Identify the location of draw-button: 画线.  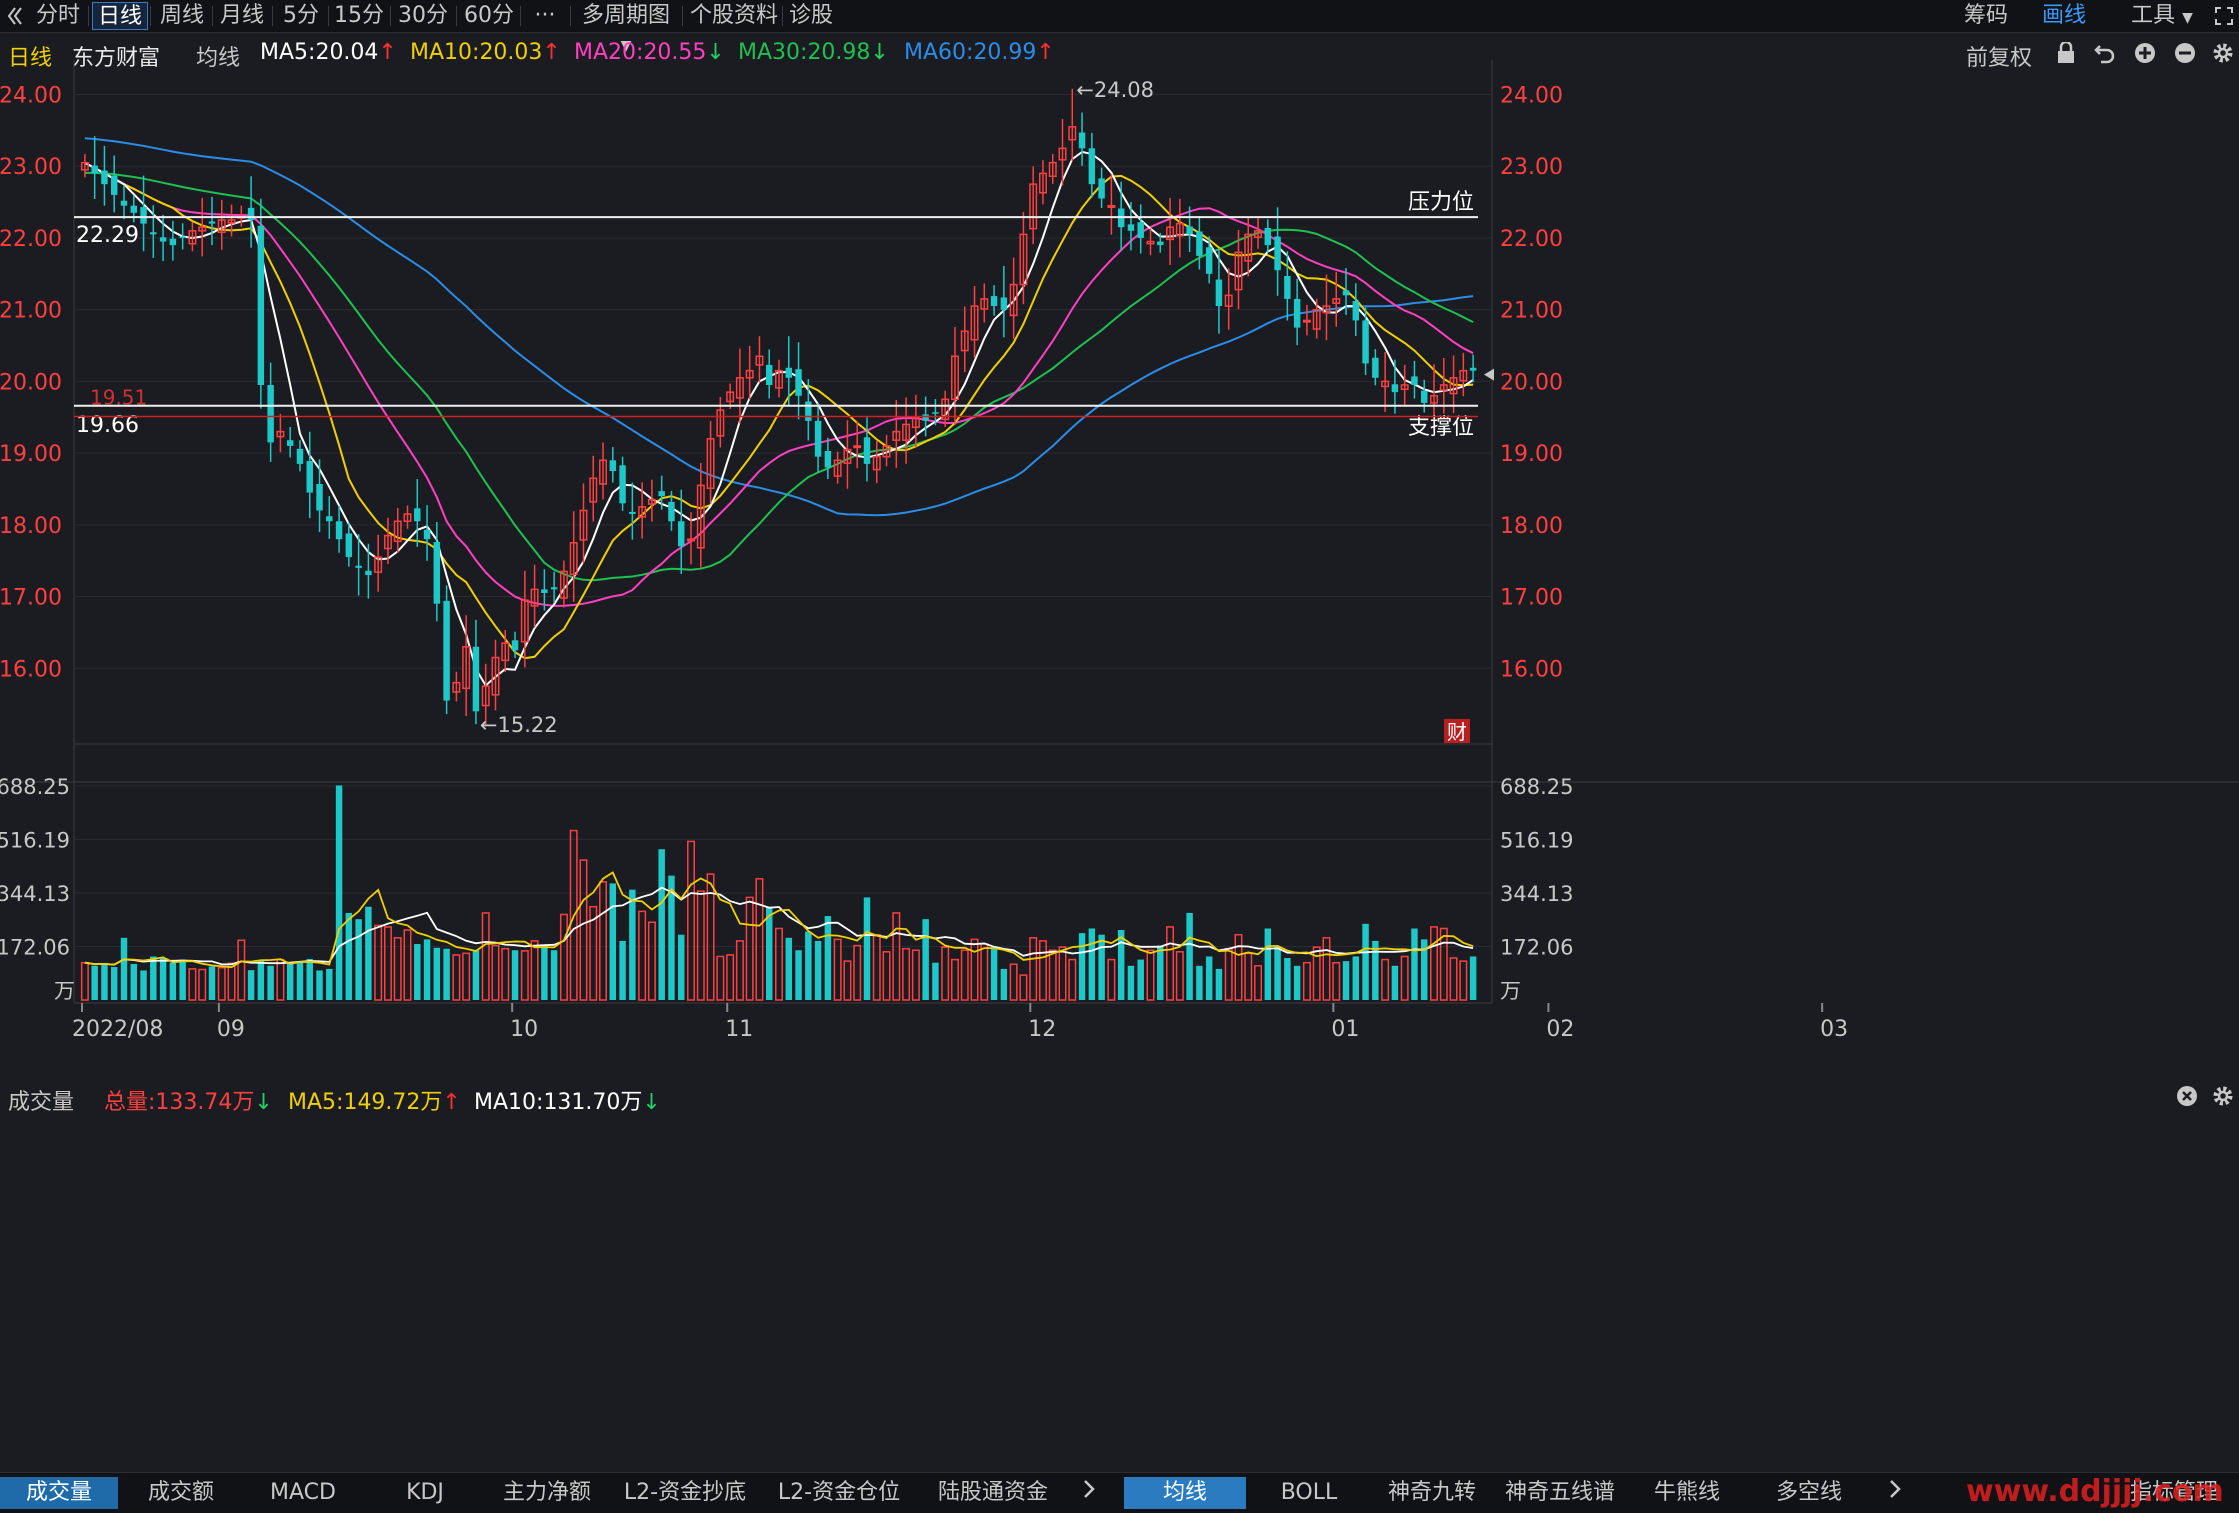
(2063, 15).